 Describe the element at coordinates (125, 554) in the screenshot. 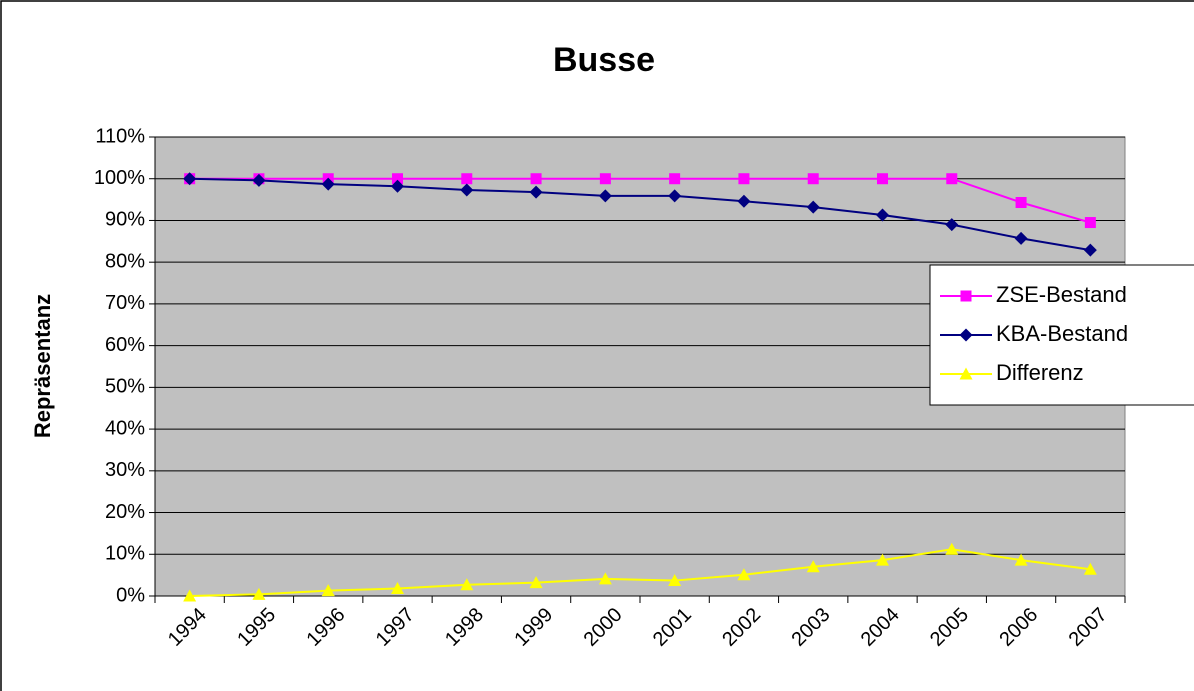

I see `y-tick-label: 10%` at that location.